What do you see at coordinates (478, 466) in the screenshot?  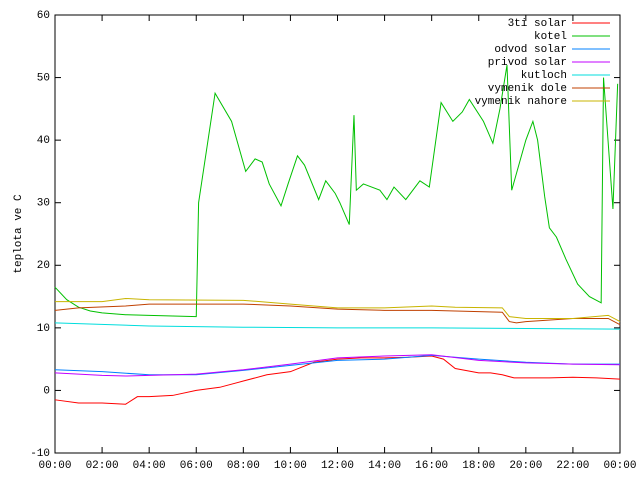 I see `x-tick-label: 18:00` at bounding box center [478, 466].